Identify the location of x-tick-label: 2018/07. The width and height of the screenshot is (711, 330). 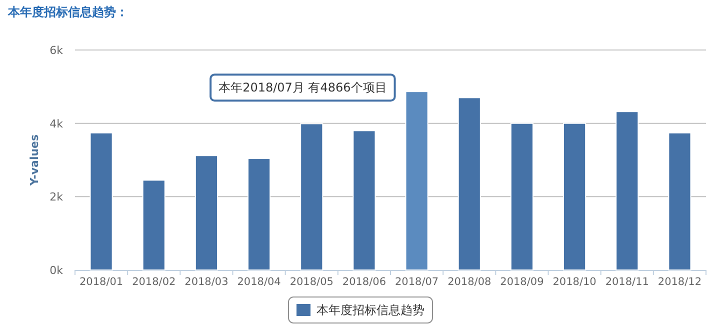
(416, 282).